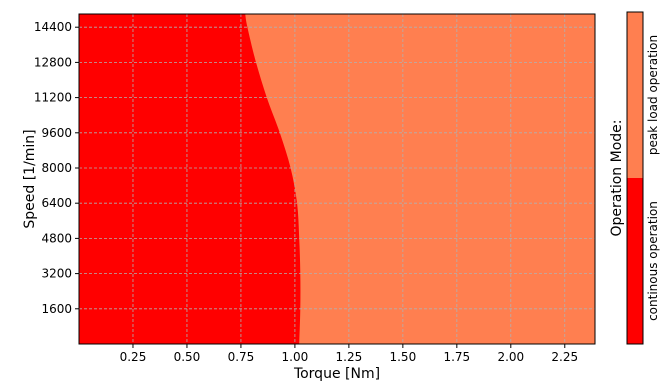 Image resolution: width=667 pixels, height=382 pixels. What do you see at coordinates (402, 357) in the screenshot?
I see `x-tick-label: 1.50` at bounding box center [402, 357].